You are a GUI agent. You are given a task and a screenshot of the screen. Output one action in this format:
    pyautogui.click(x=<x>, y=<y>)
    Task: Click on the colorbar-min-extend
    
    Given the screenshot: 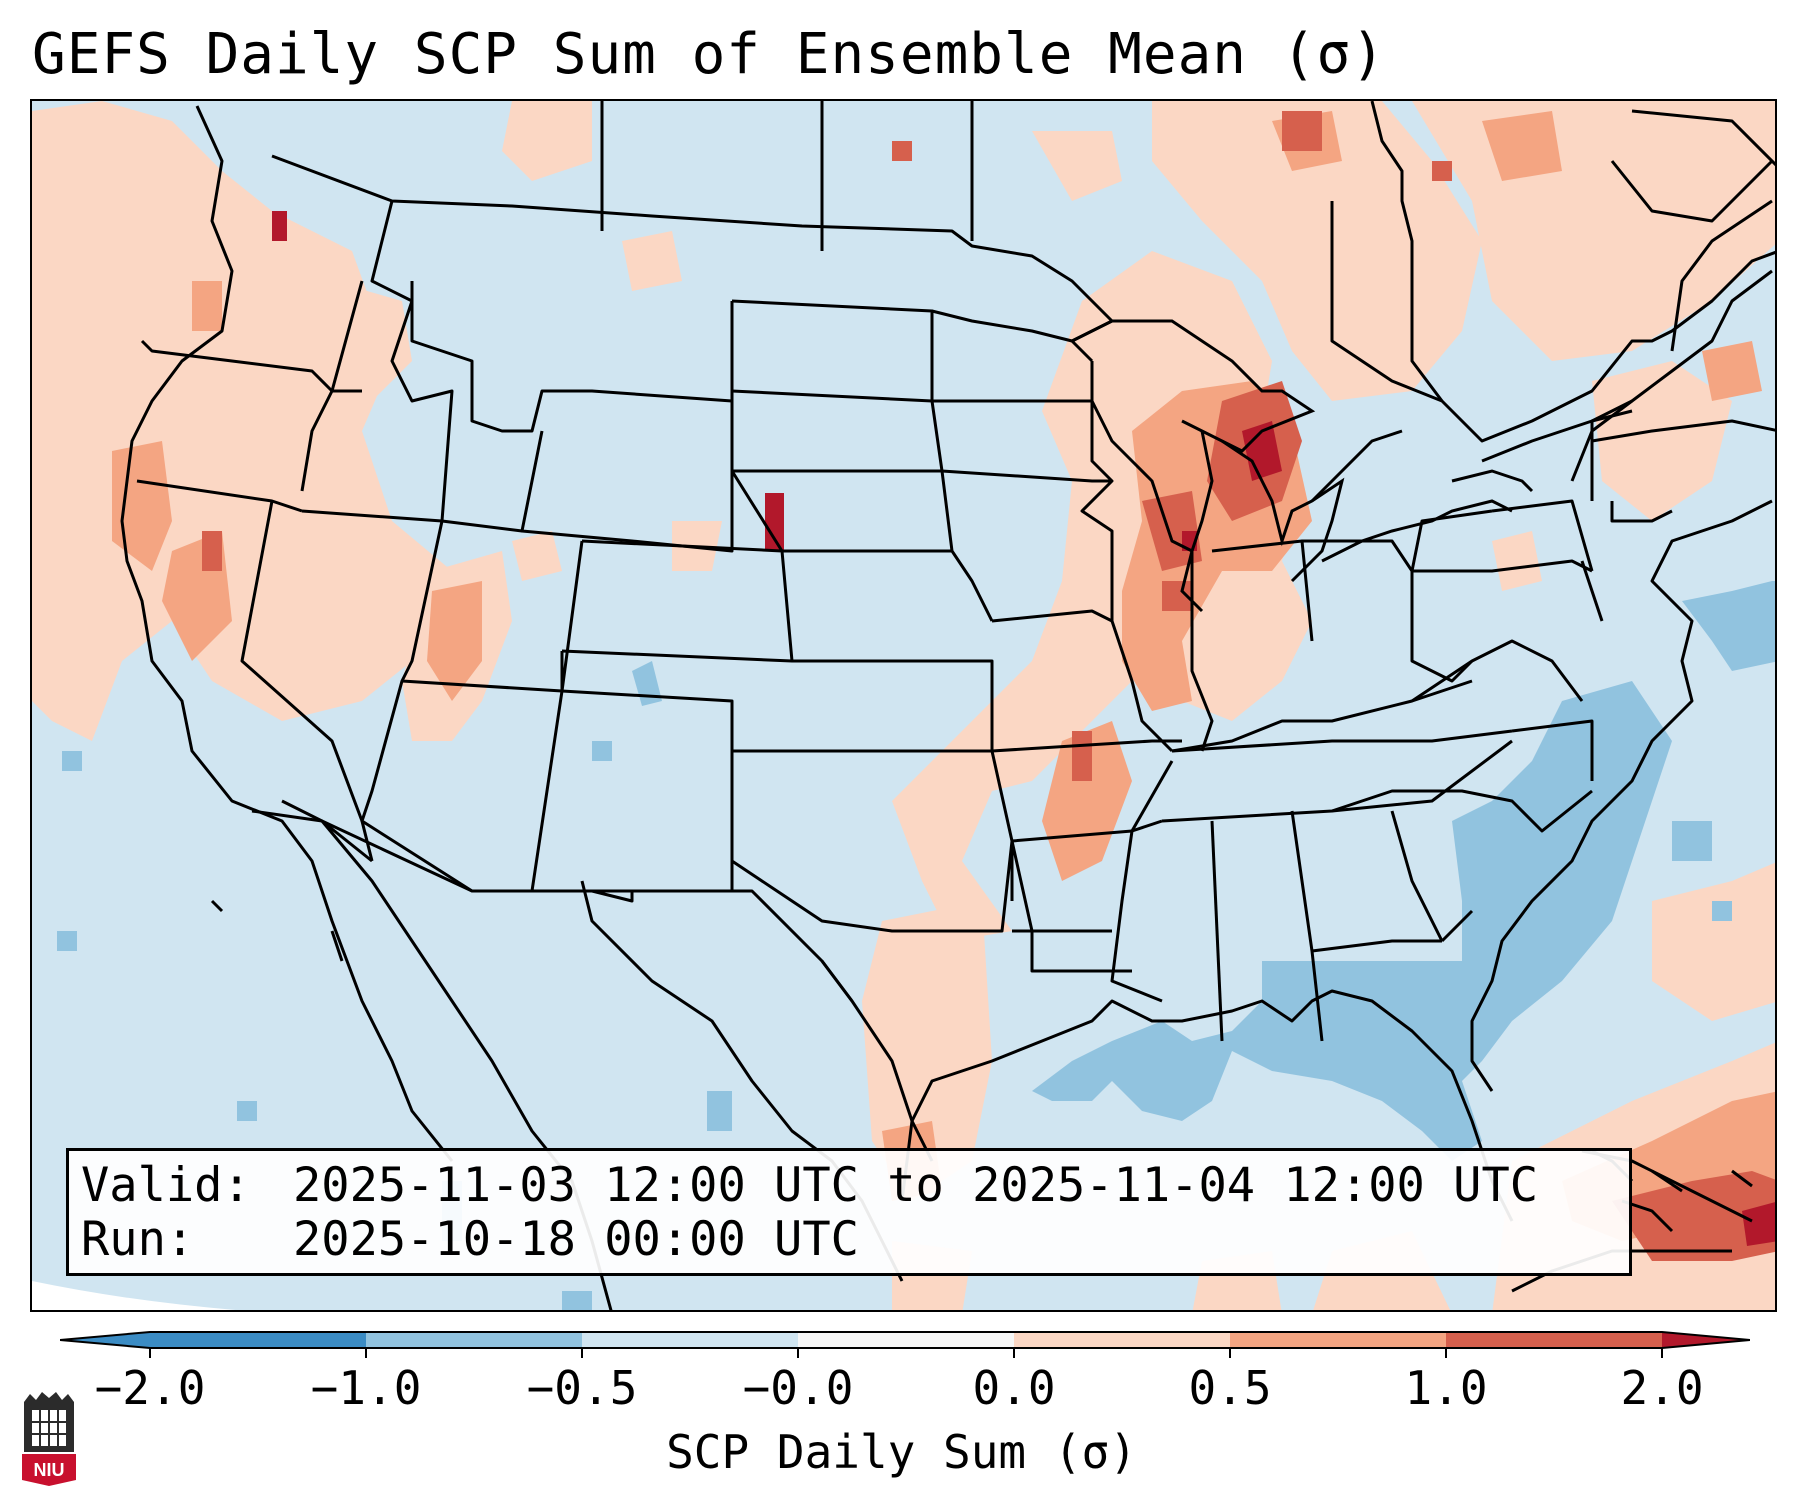 What is the action you would take?
    pyautogui.click(x=105, y=1340)
    